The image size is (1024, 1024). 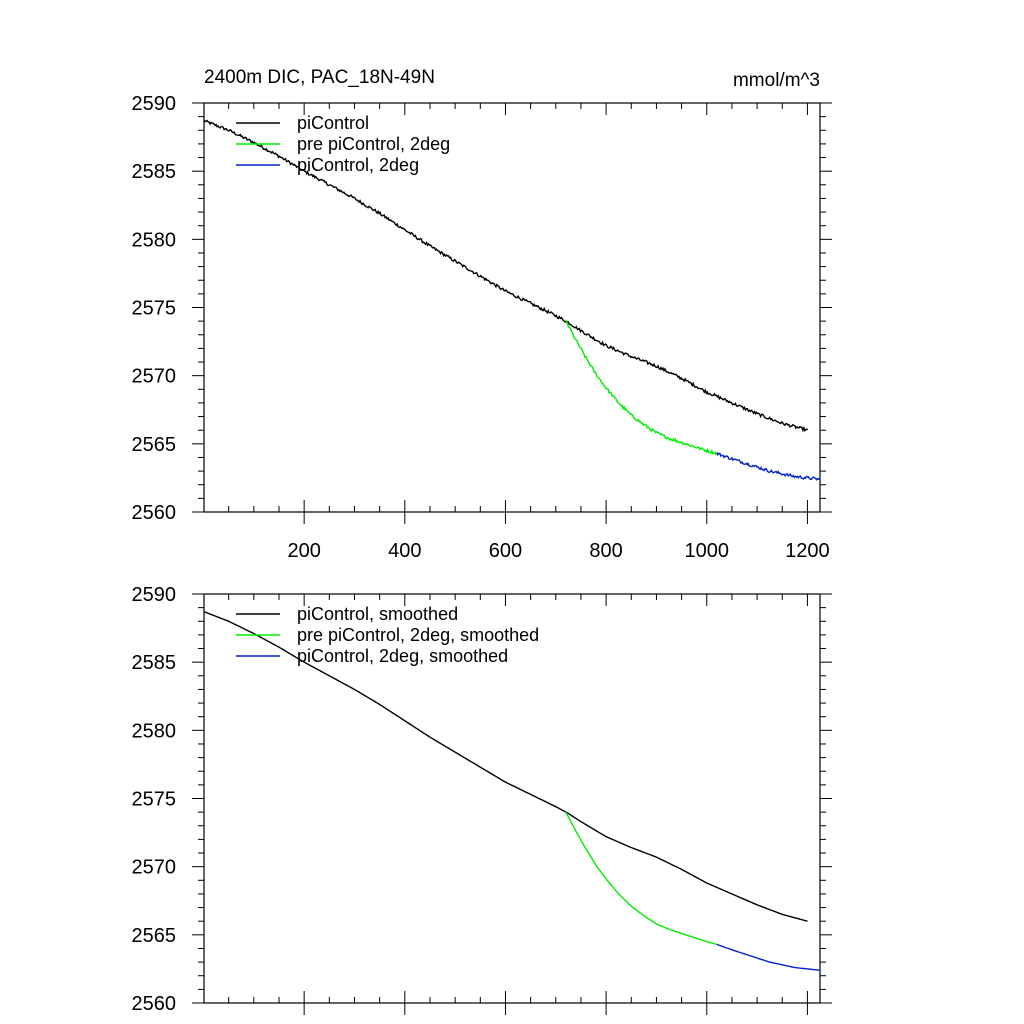 I want to click on x-tick-label: 800, so click(x=605, y=551).